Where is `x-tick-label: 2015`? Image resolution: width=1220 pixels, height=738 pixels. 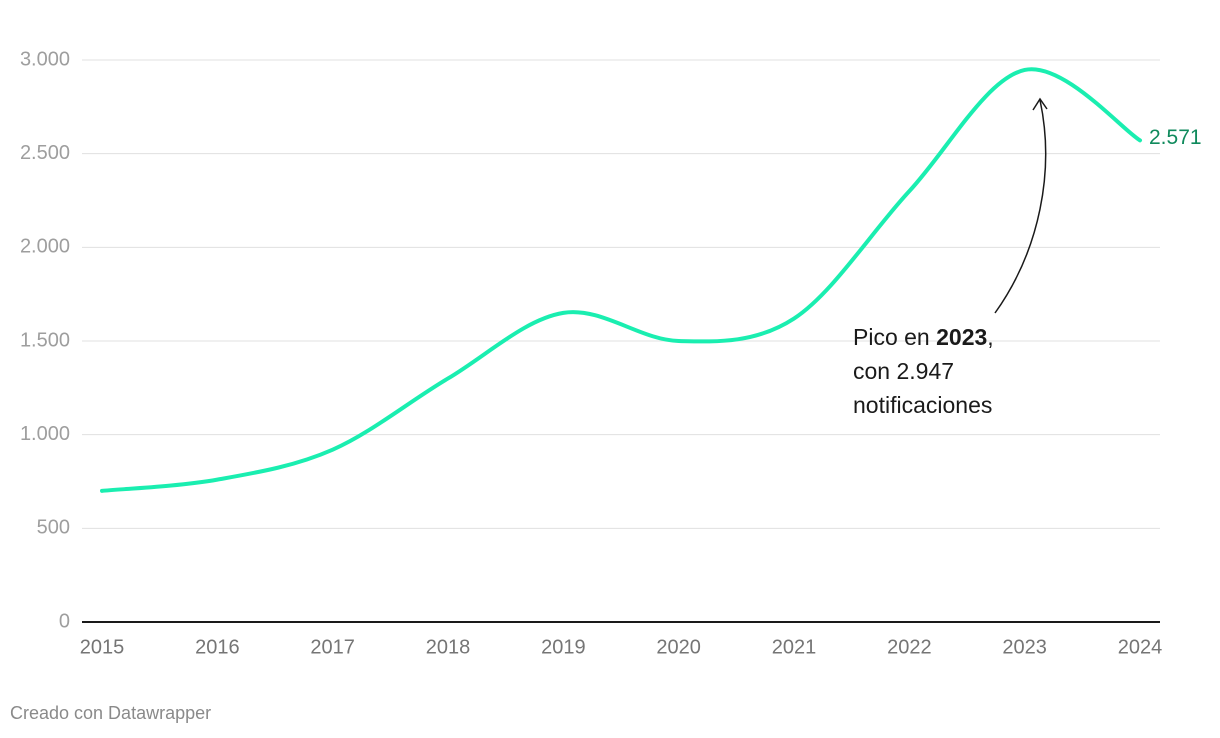 x-tick-label: 2015 is located at coordinates (102, 647).